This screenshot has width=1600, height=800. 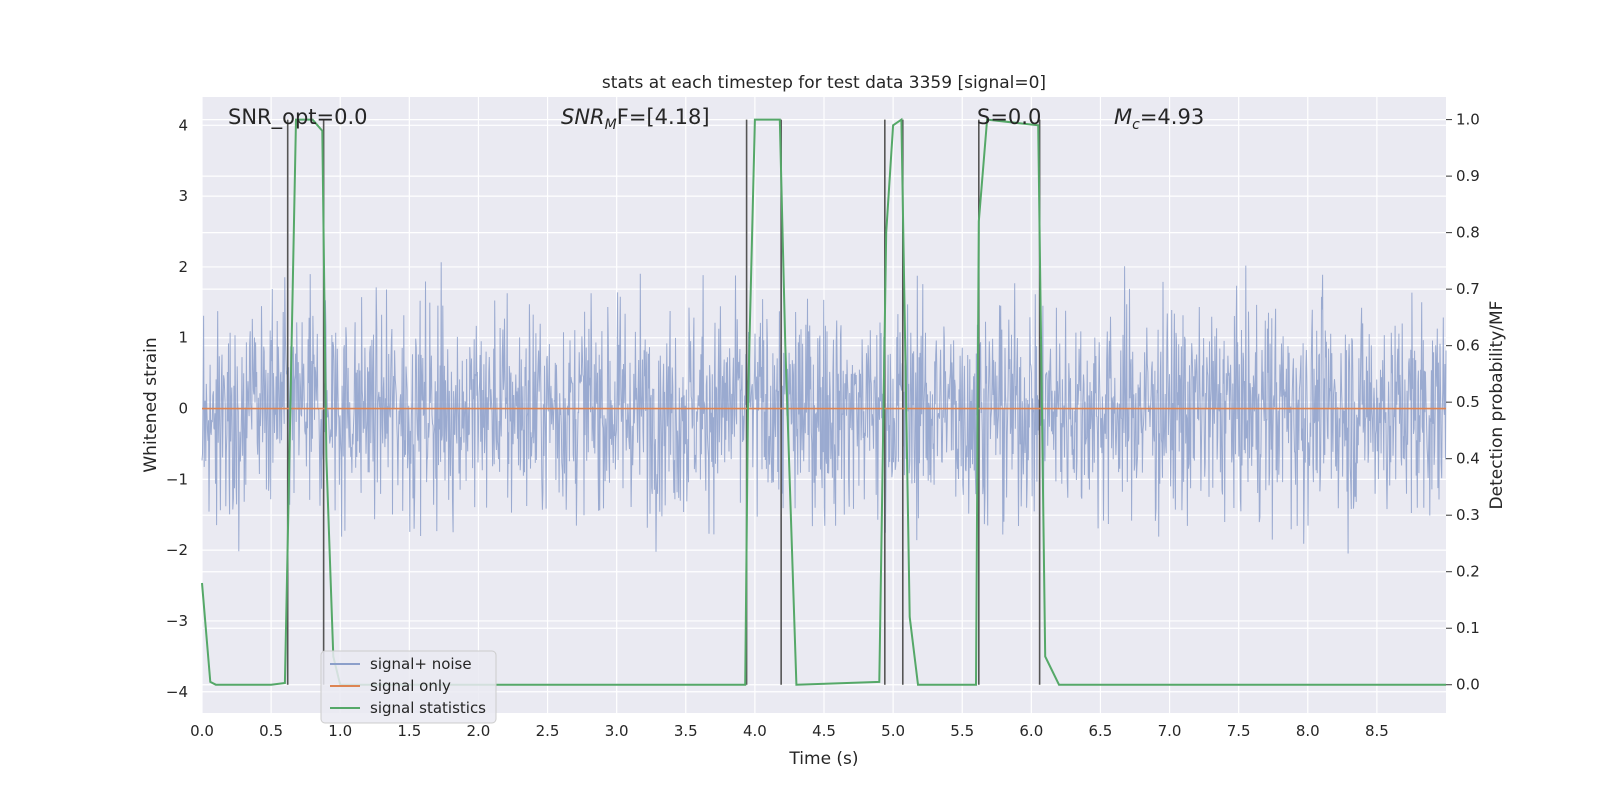 I want to click on y-right-axis-label: Detection probability/MF, so click(x=1497, y=405).